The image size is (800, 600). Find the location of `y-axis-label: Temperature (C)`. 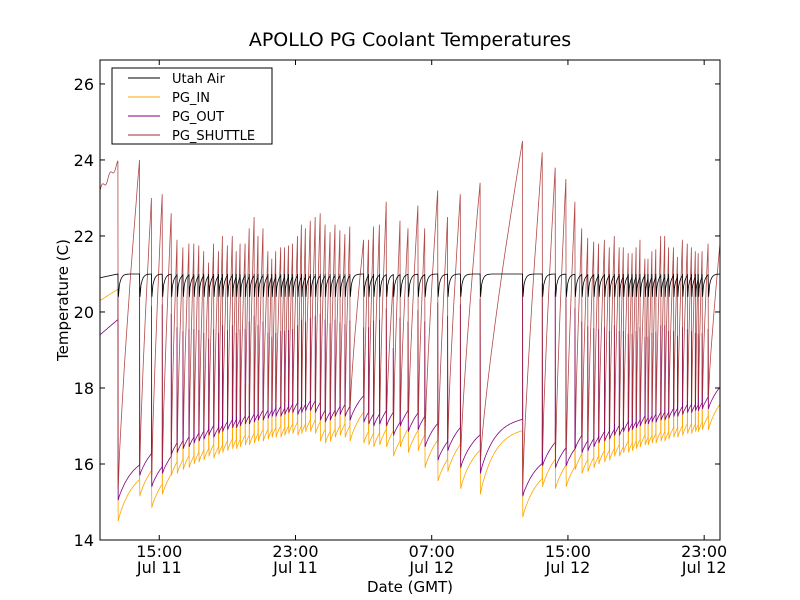

y-axis-label: Temperature (C) is located at coordinates (63, 300).